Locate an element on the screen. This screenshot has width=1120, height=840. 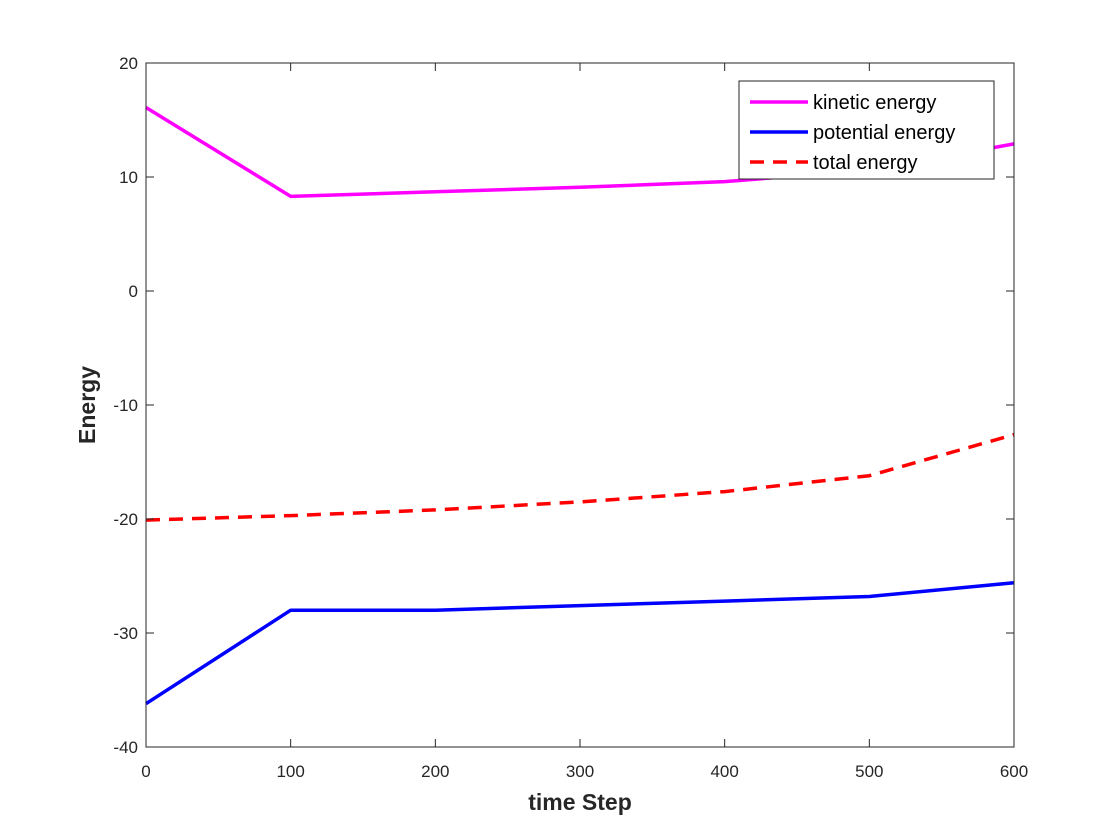
y-tick-label: 10 is located at coordinates (128, 177).